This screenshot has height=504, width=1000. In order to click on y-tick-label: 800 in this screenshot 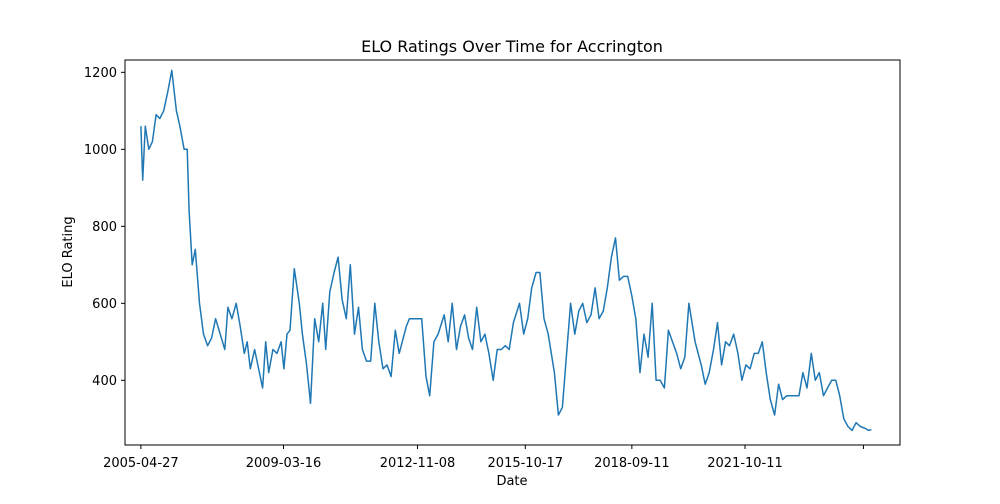, I will do `click(104, 227)`.